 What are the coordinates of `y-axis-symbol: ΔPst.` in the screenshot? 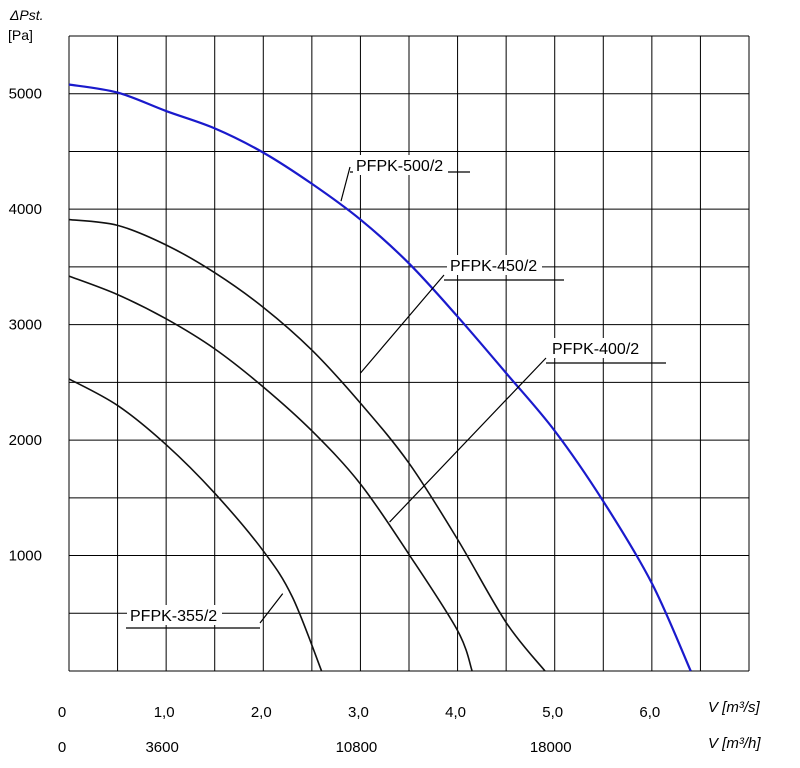 It's located at (26, 15).